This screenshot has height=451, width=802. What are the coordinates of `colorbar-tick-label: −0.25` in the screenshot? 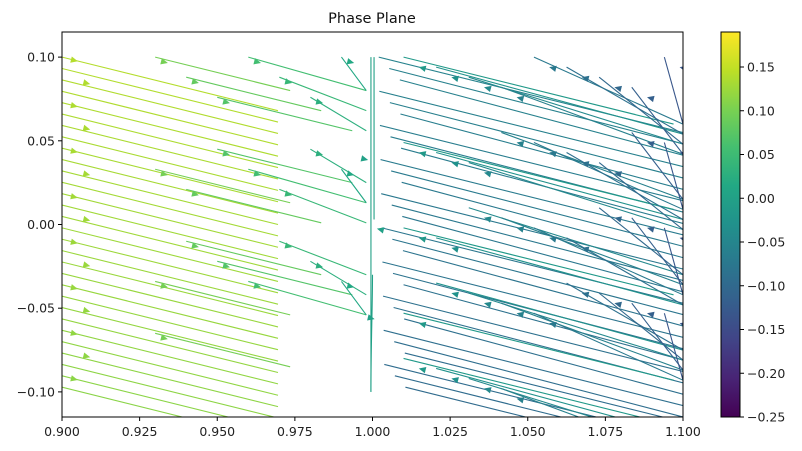 It's located at (766, 417).